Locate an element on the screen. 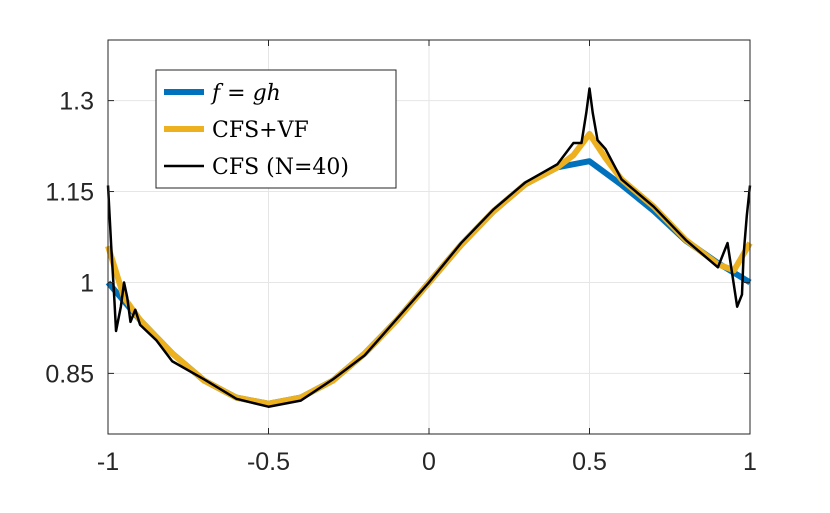 The image size is (830, 513). x-tick-label: 1 is located at coordinates (750, 462).